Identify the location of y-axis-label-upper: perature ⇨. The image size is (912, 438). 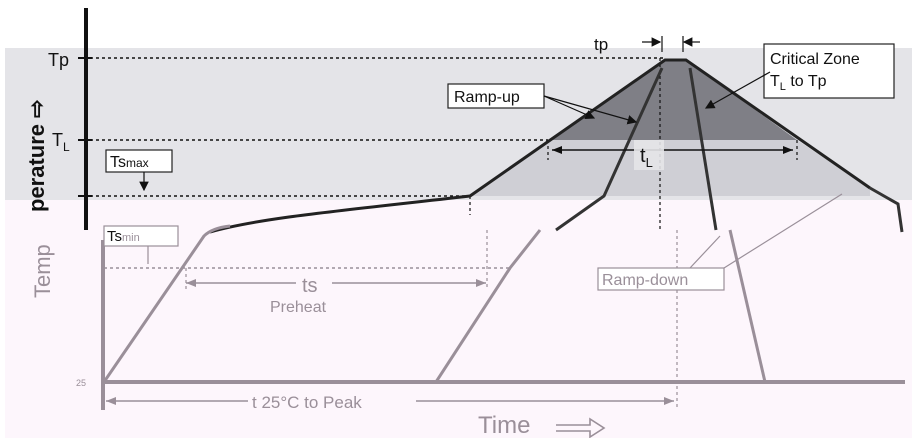
(36, 155).